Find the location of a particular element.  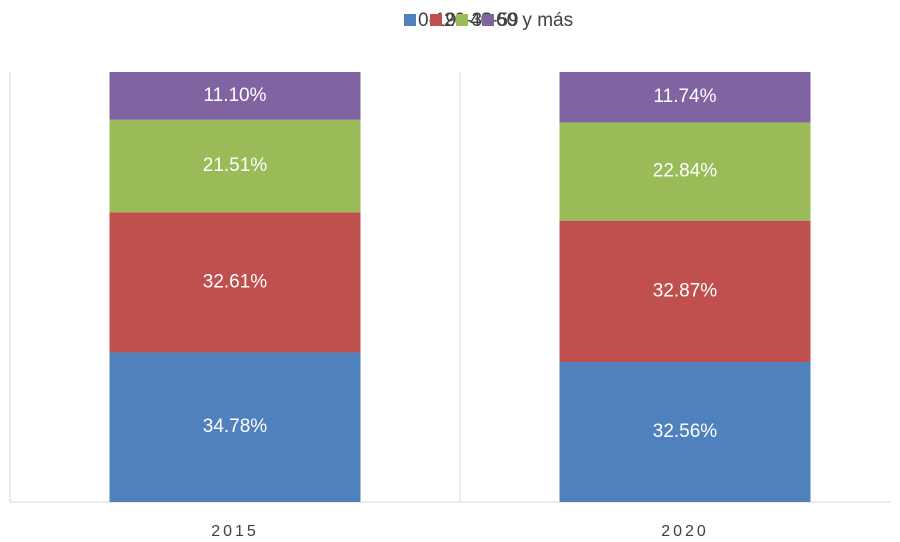

data-label: 22.84% is located at coordinates (685, 171).